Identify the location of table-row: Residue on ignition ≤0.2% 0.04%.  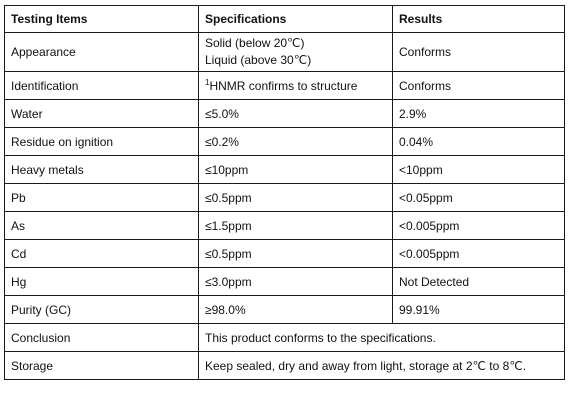
(284, 141).